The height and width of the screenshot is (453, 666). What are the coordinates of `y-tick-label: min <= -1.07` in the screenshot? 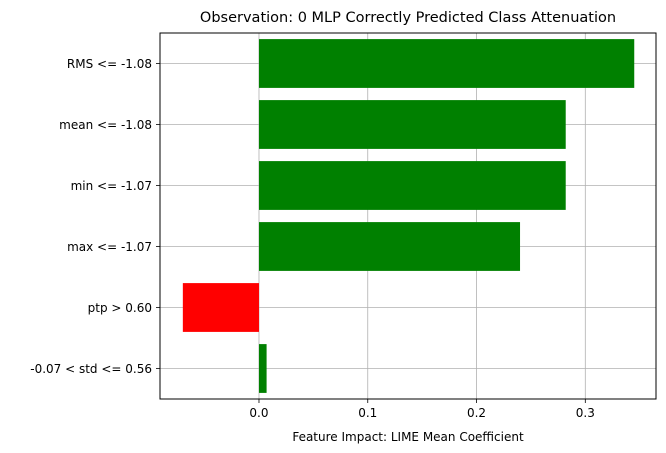 It's located at (111, 186).